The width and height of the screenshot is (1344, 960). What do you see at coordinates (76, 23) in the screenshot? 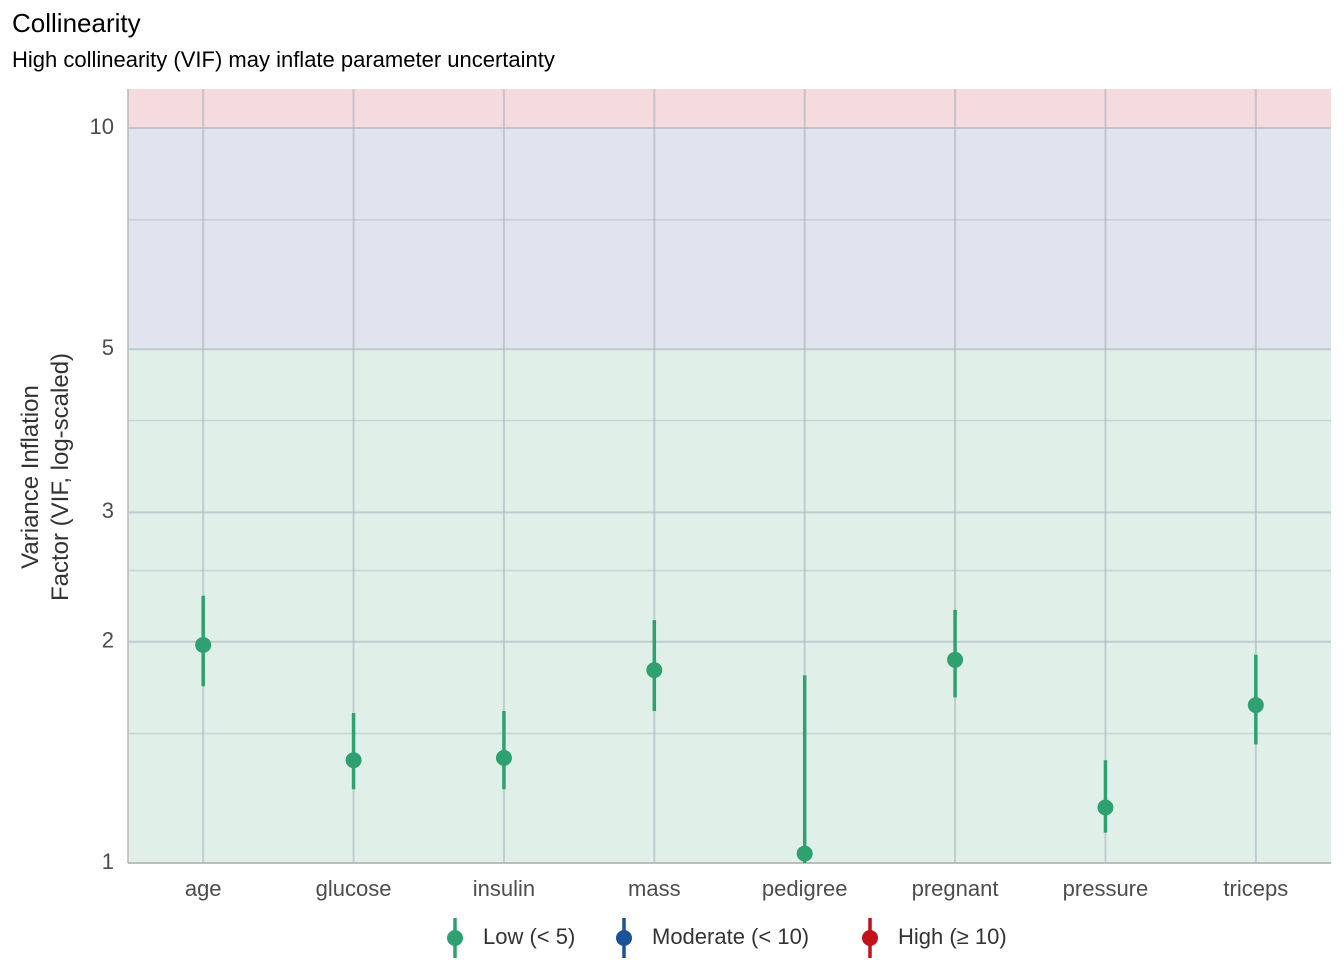
I see `chart-title: Collinearity` at bounding box center [76, 23].